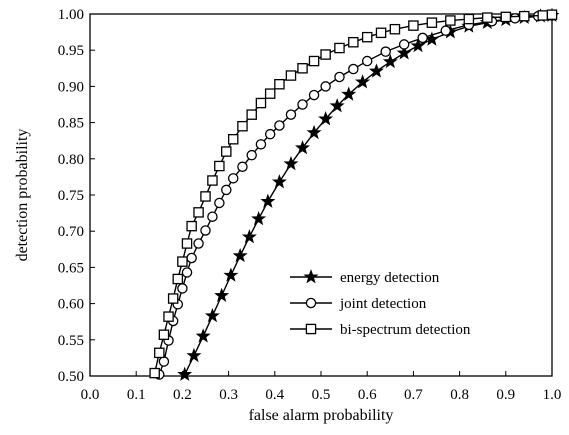 The image size is (569, 435). What do you see at coordinates (459, 395) in the screenshot?
I see `x-tick-label: 0.8` at bounding box center [459, 395].